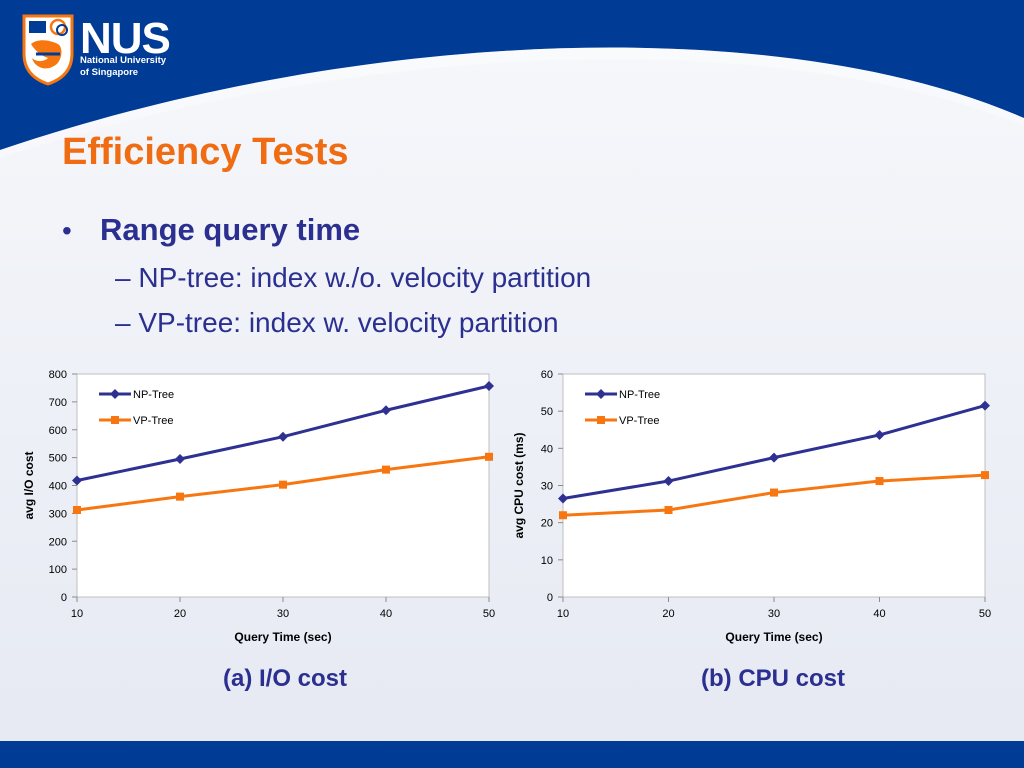  Describe the element at coordinates (519, 485) in the screenshot. I see `y-axis-label: avg CPU cost (ms)` at that location.